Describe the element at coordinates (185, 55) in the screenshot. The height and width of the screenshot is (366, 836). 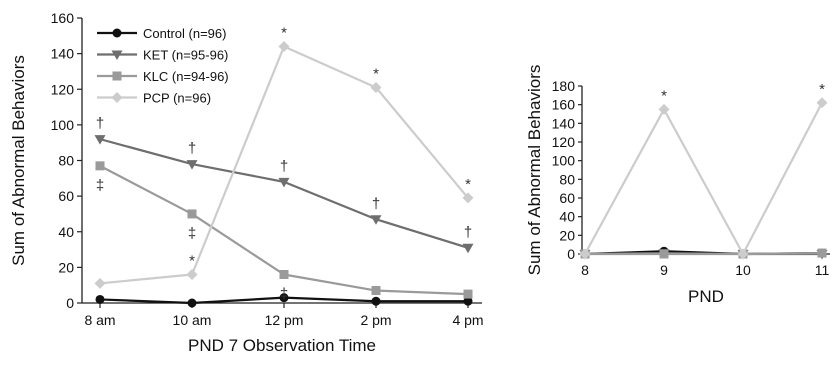
I see `legend-entry: KET (n=95-96)` at that location.